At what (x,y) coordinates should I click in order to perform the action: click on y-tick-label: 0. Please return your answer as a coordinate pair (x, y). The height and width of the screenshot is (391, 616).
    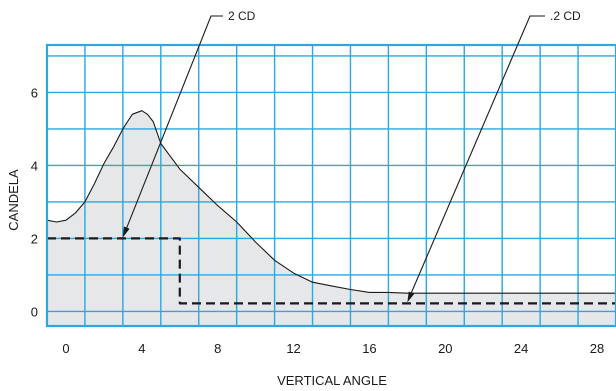
    Looking at the image, I should click on (34, 311).